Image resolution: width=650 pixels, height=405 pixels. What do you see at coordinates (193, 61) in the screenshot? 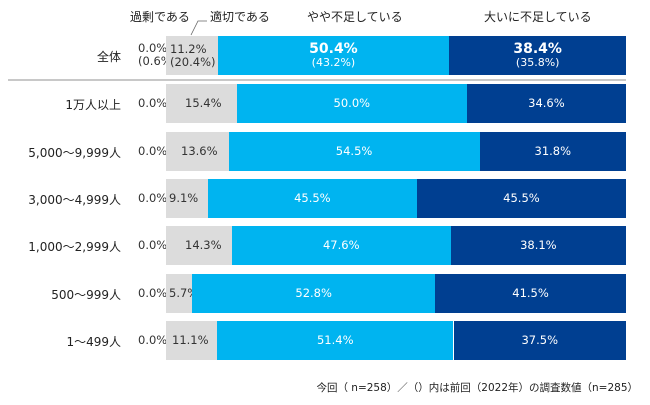
I see `previous-value: (20.4%)` at bounding box center [193, 61].